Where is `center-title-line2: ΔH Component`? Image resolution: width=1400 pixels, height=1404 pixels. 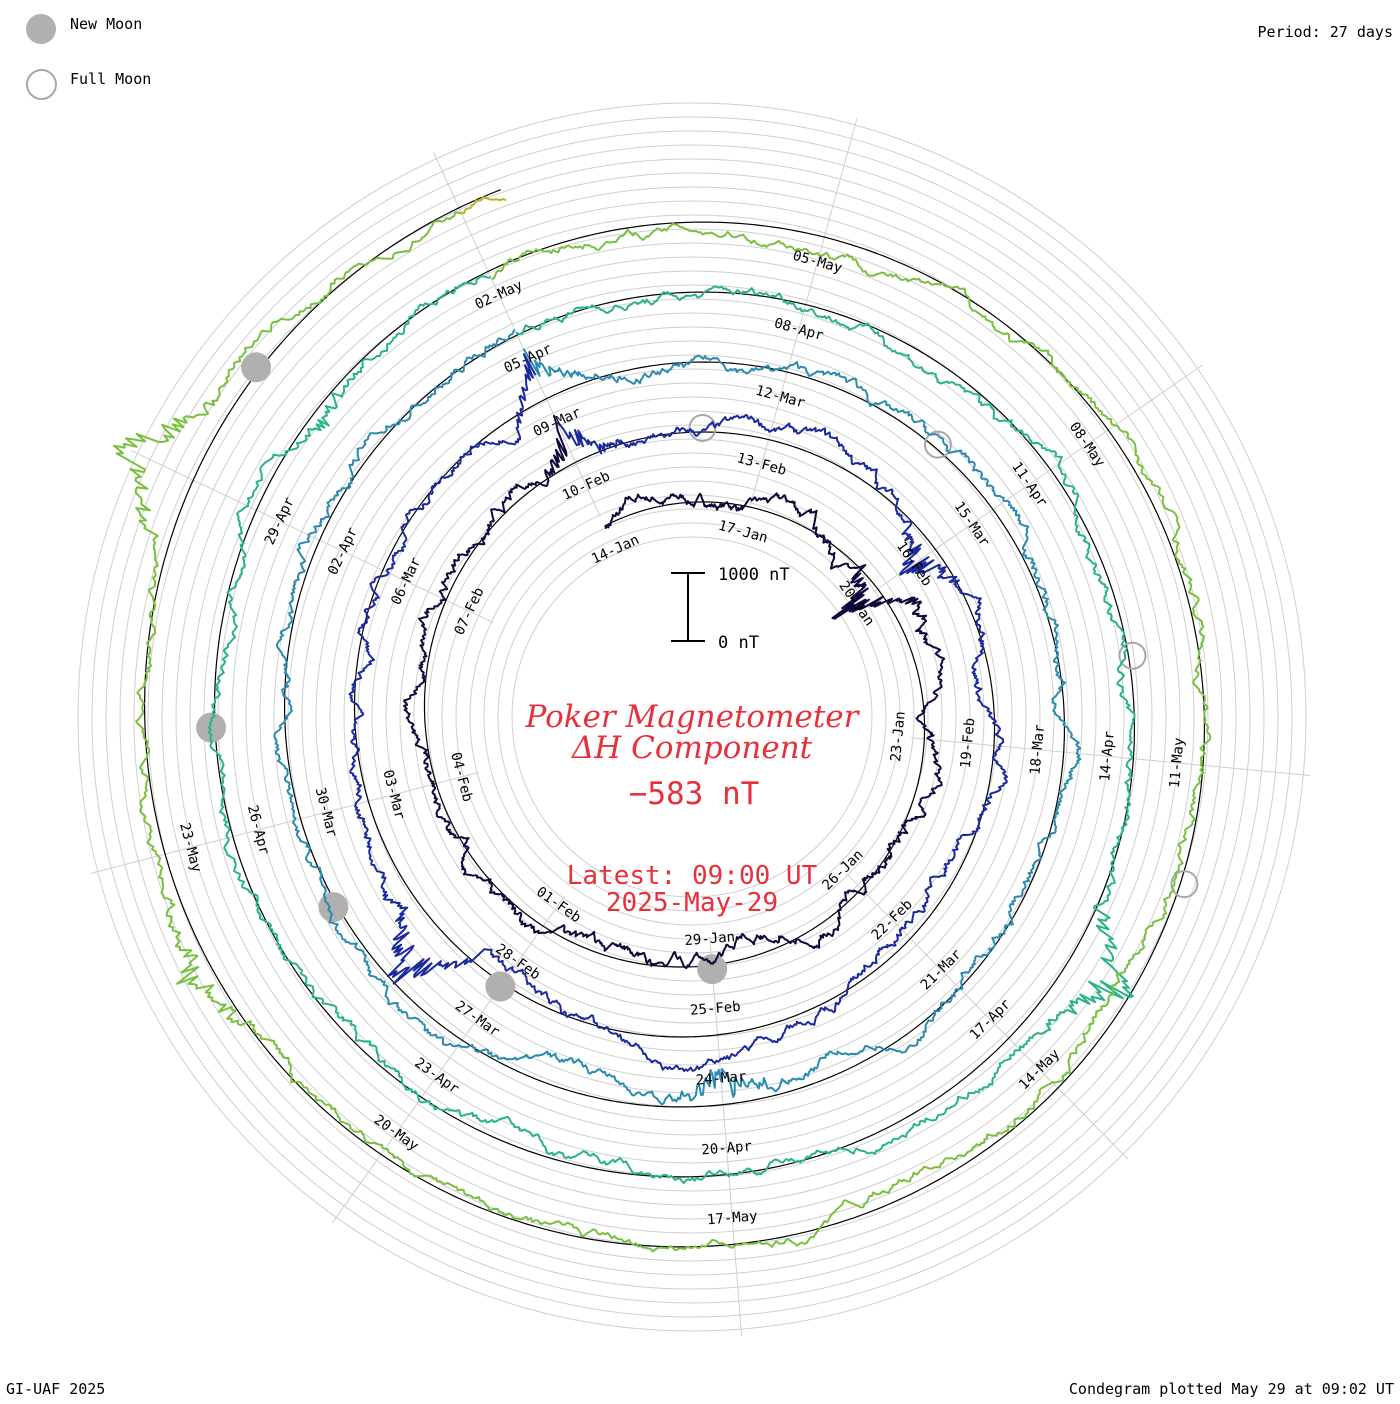 center-title-line2: ΔH Component is located at coordinates (692, 748).